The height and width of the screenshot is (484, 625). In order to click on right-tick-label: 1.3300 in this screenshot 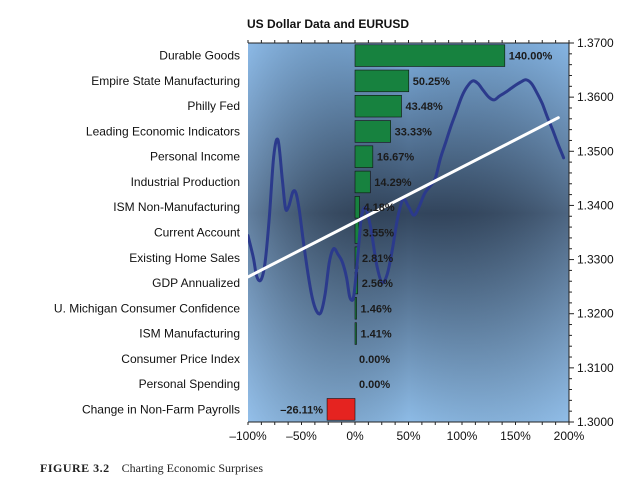, I will do `click(595, 260)`.